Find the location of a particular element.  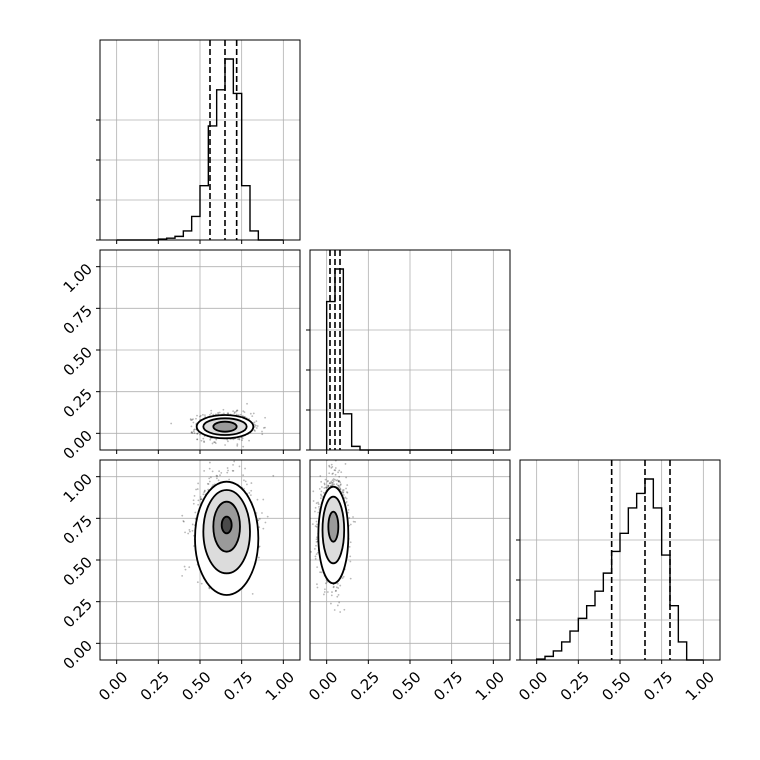

x-tick-label: 0.50 is located at coordinates (616, 686).